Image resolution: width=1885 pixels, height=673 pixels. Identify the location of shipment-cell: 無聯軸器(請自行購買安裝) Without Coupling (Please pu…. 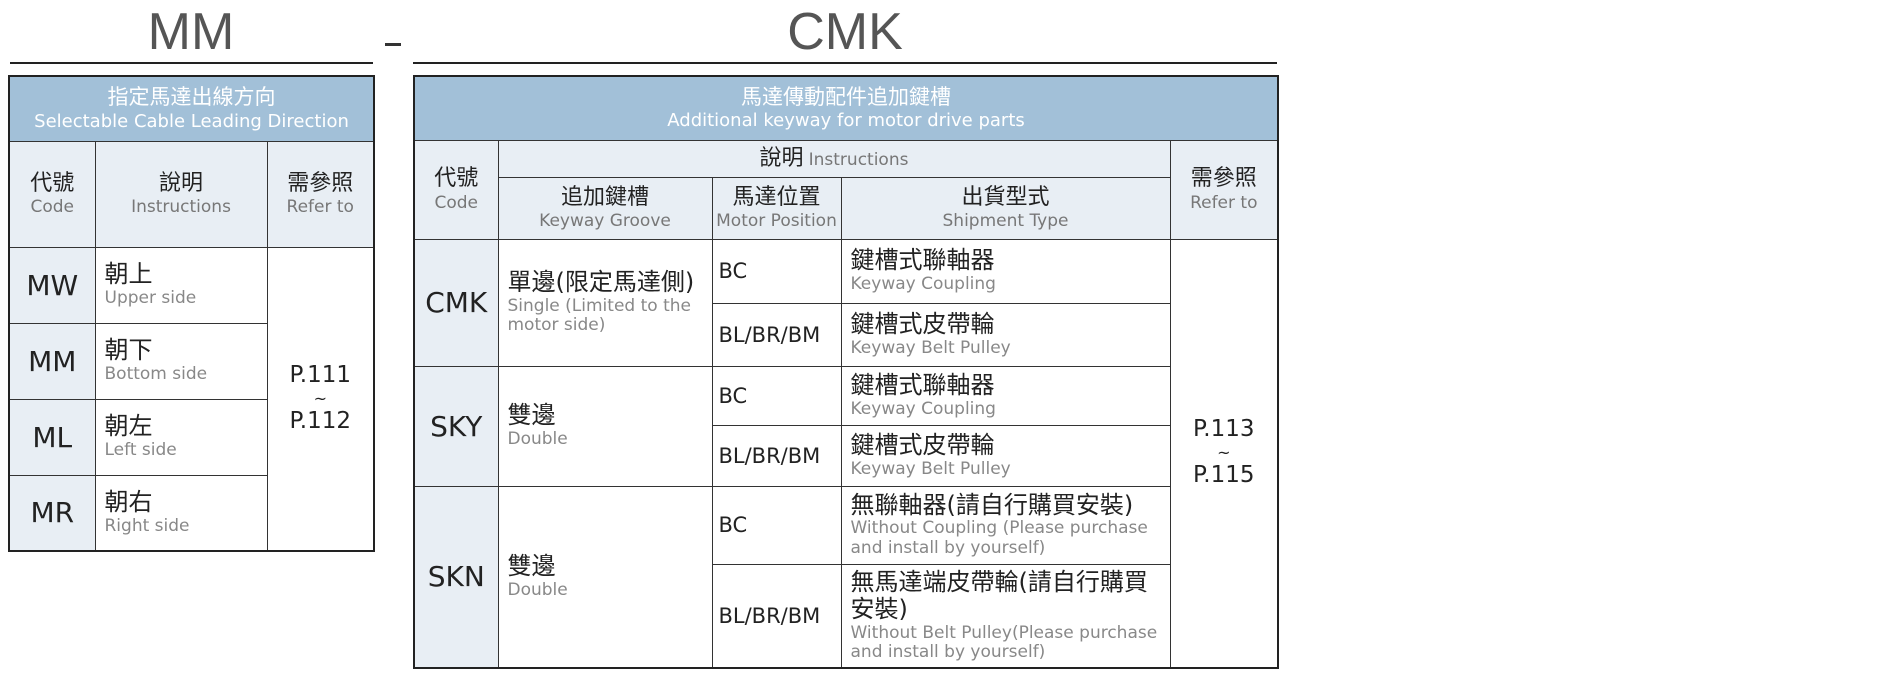
(1005, 525).